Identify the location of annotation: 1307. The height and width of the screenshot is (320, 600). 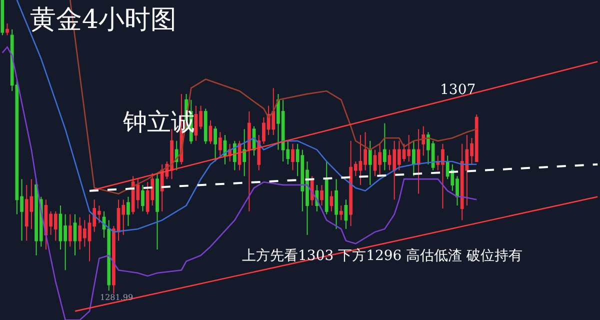
(458, 90).